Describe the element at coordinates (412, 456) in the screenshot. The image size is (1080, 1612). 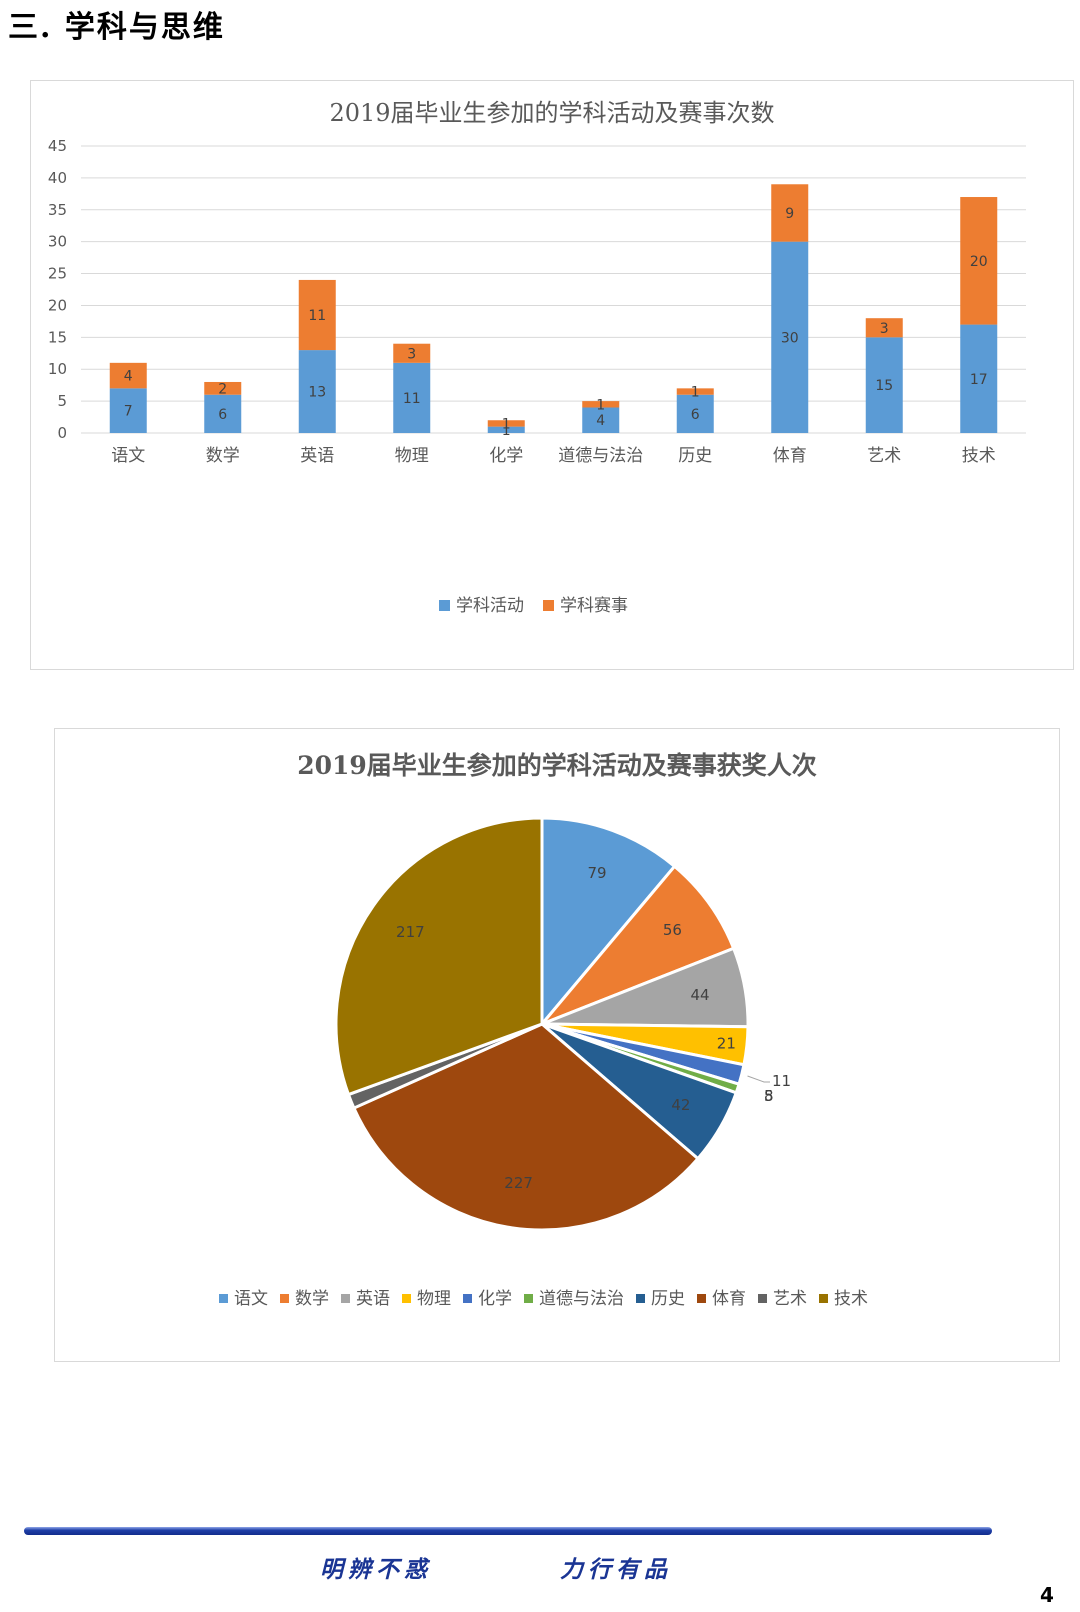
I see `x-tick-label: 物理` at that location.